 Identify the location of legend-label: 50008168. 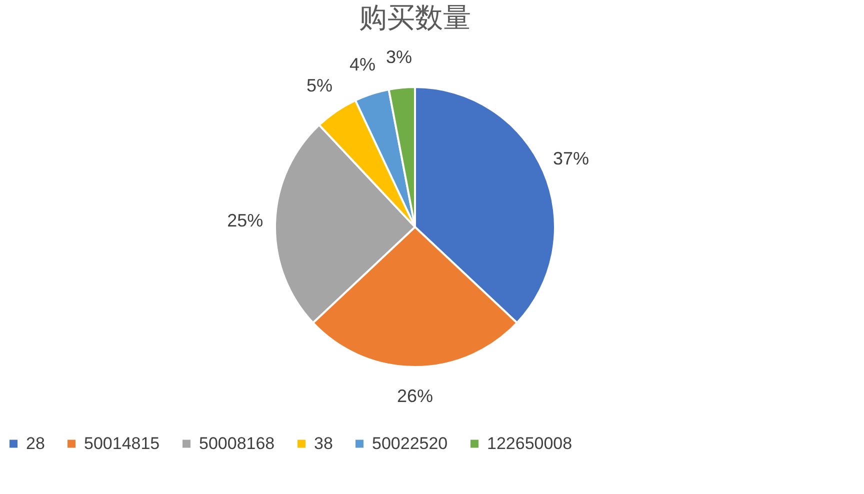
(237, 443).